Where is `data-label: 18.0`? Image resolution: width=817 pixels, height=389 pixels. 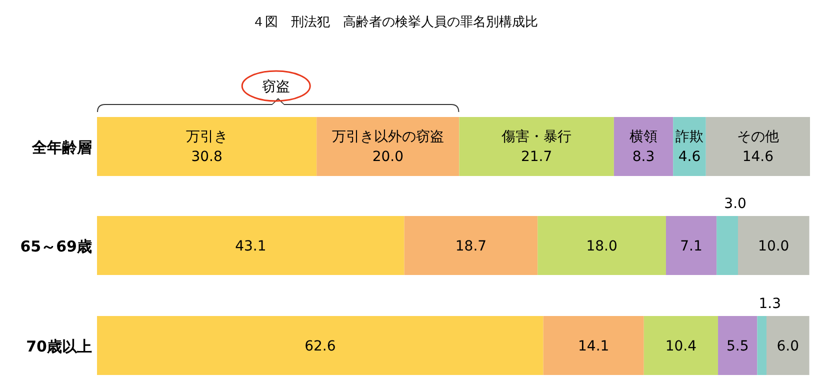
data-label: 18.0 is located at coordinates (602, 246).